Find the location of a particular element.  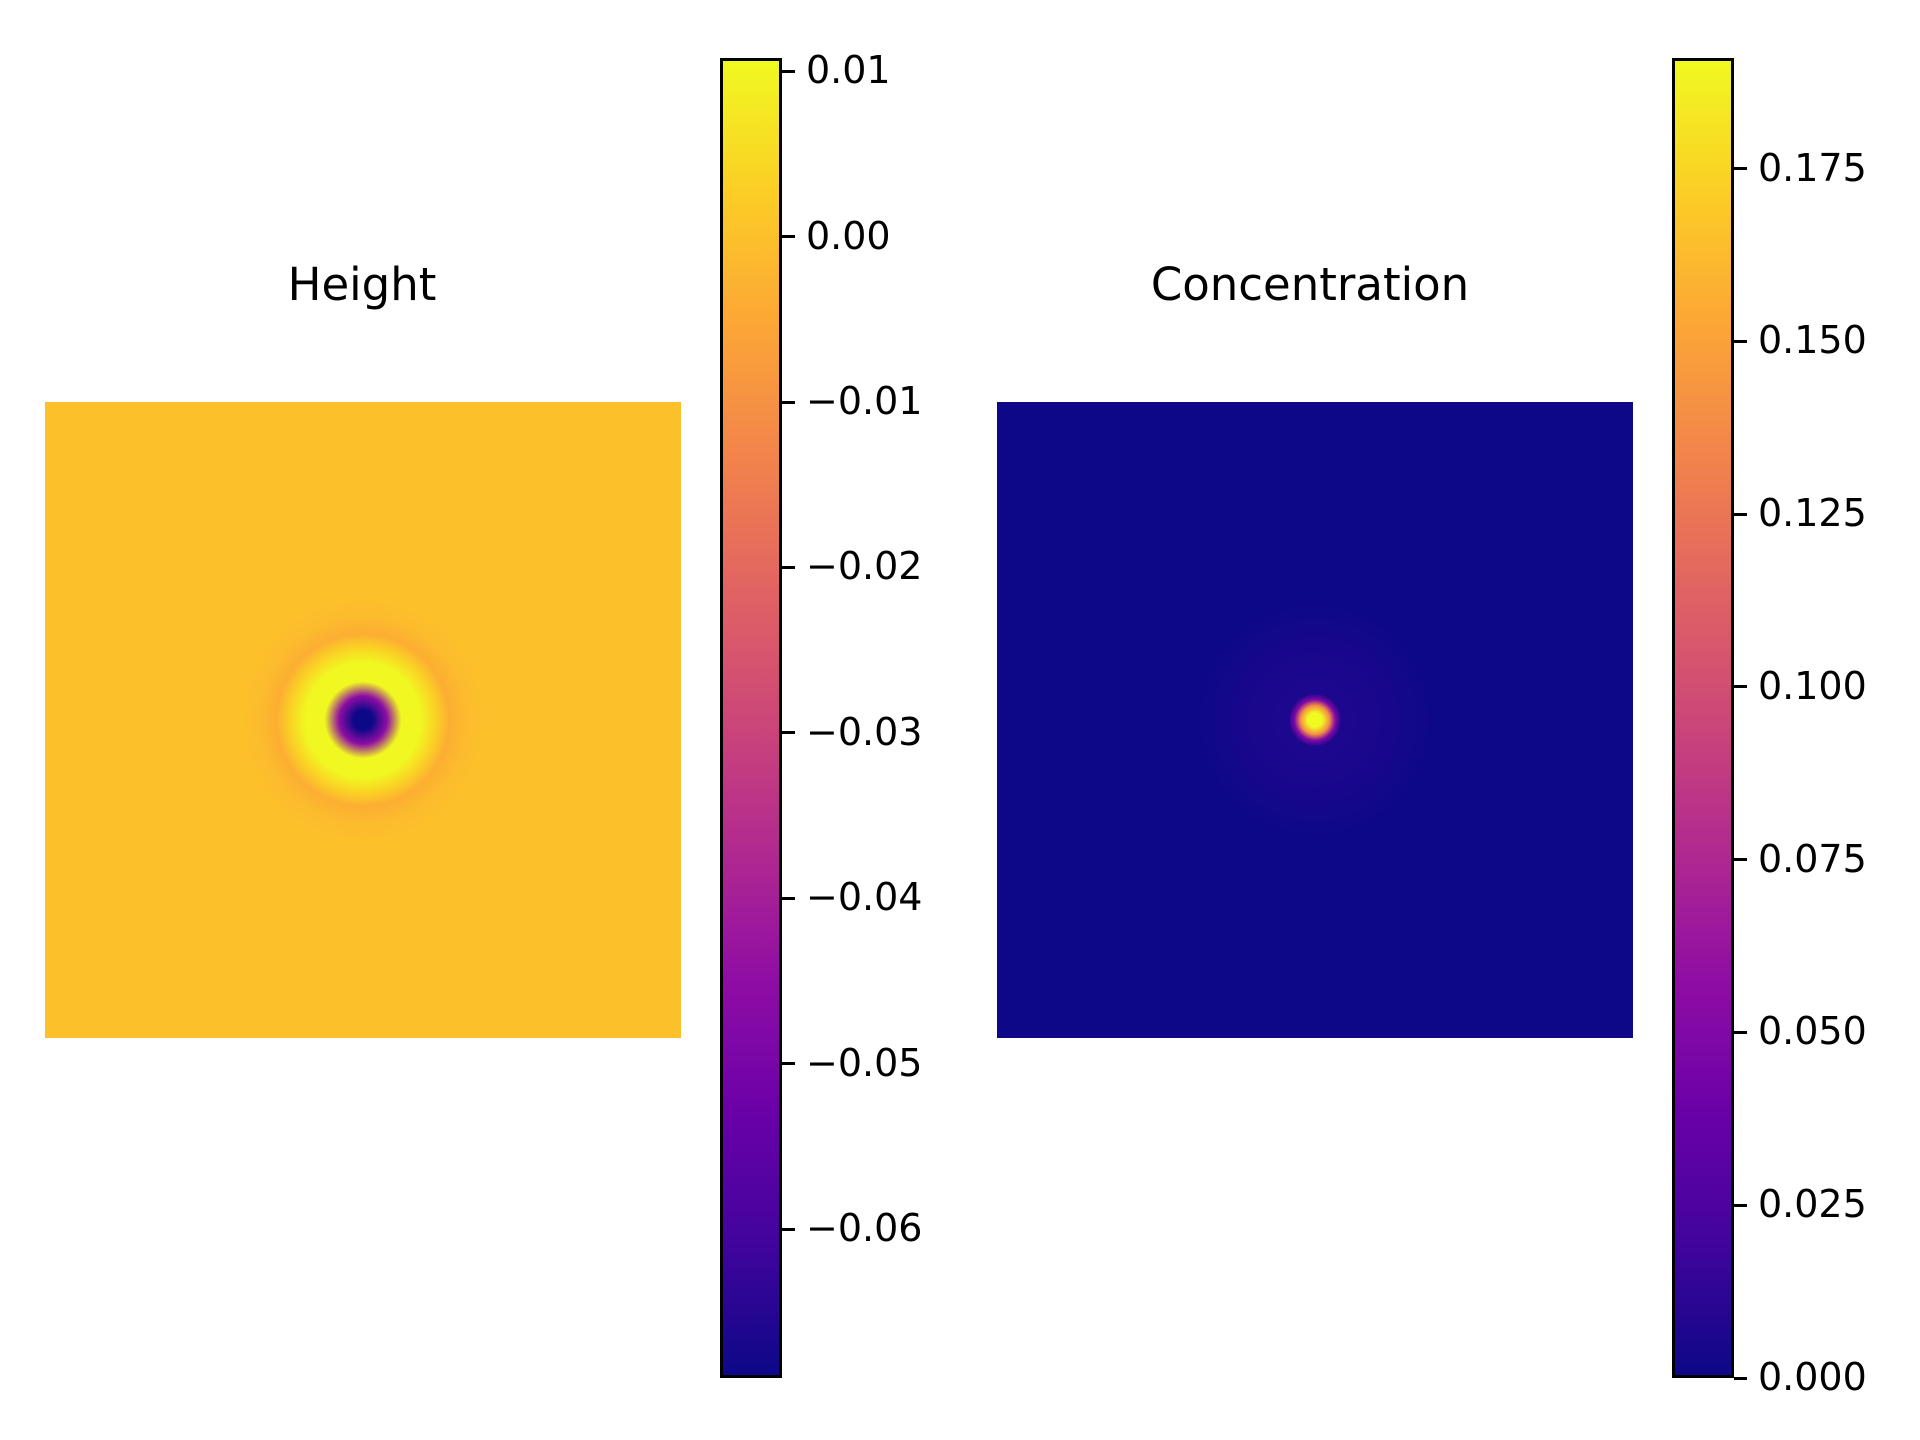

concentration-tick-label: 0.125 is located at coordinates (1812, 513).